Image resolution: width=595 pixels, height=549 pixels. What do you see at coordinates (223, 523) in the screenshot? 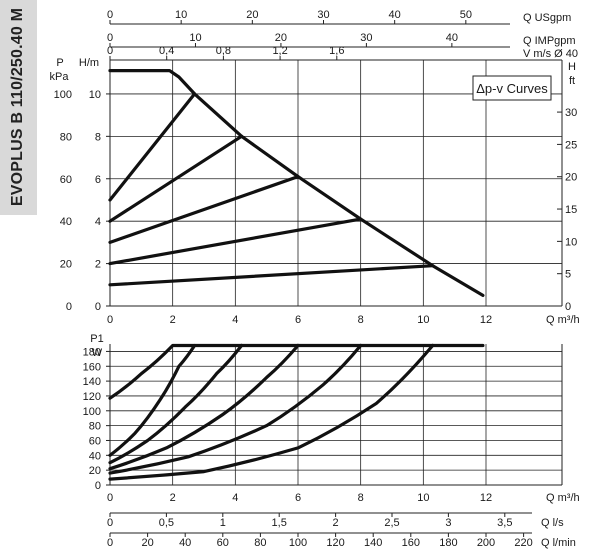
I see `bottom-secondary-axis-tick-label: 1` at bounding box center [223, 523].